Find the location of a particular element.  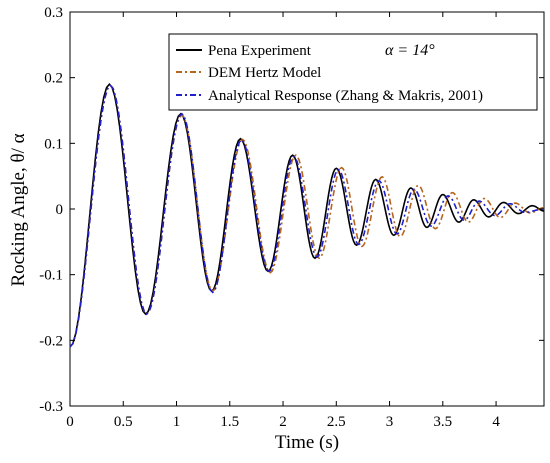

legend-label-pena: Pena Experiment is located at coordinates (260, 51).